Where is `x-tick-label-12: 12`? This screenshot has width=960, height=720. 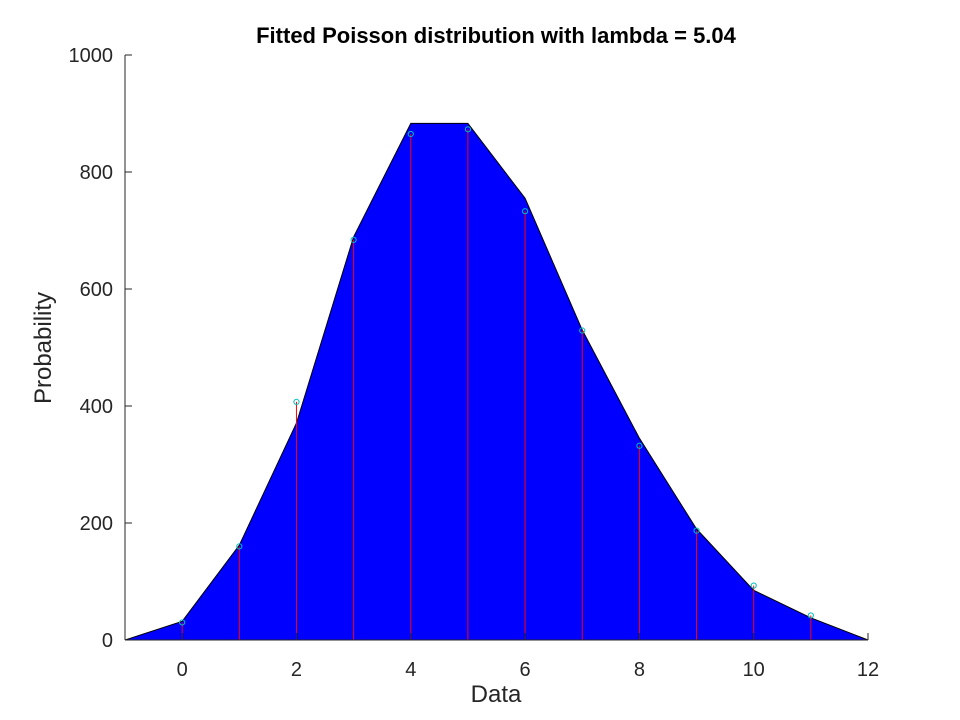
x-tick-label-12: 12 is located at coordinates (868, 670).